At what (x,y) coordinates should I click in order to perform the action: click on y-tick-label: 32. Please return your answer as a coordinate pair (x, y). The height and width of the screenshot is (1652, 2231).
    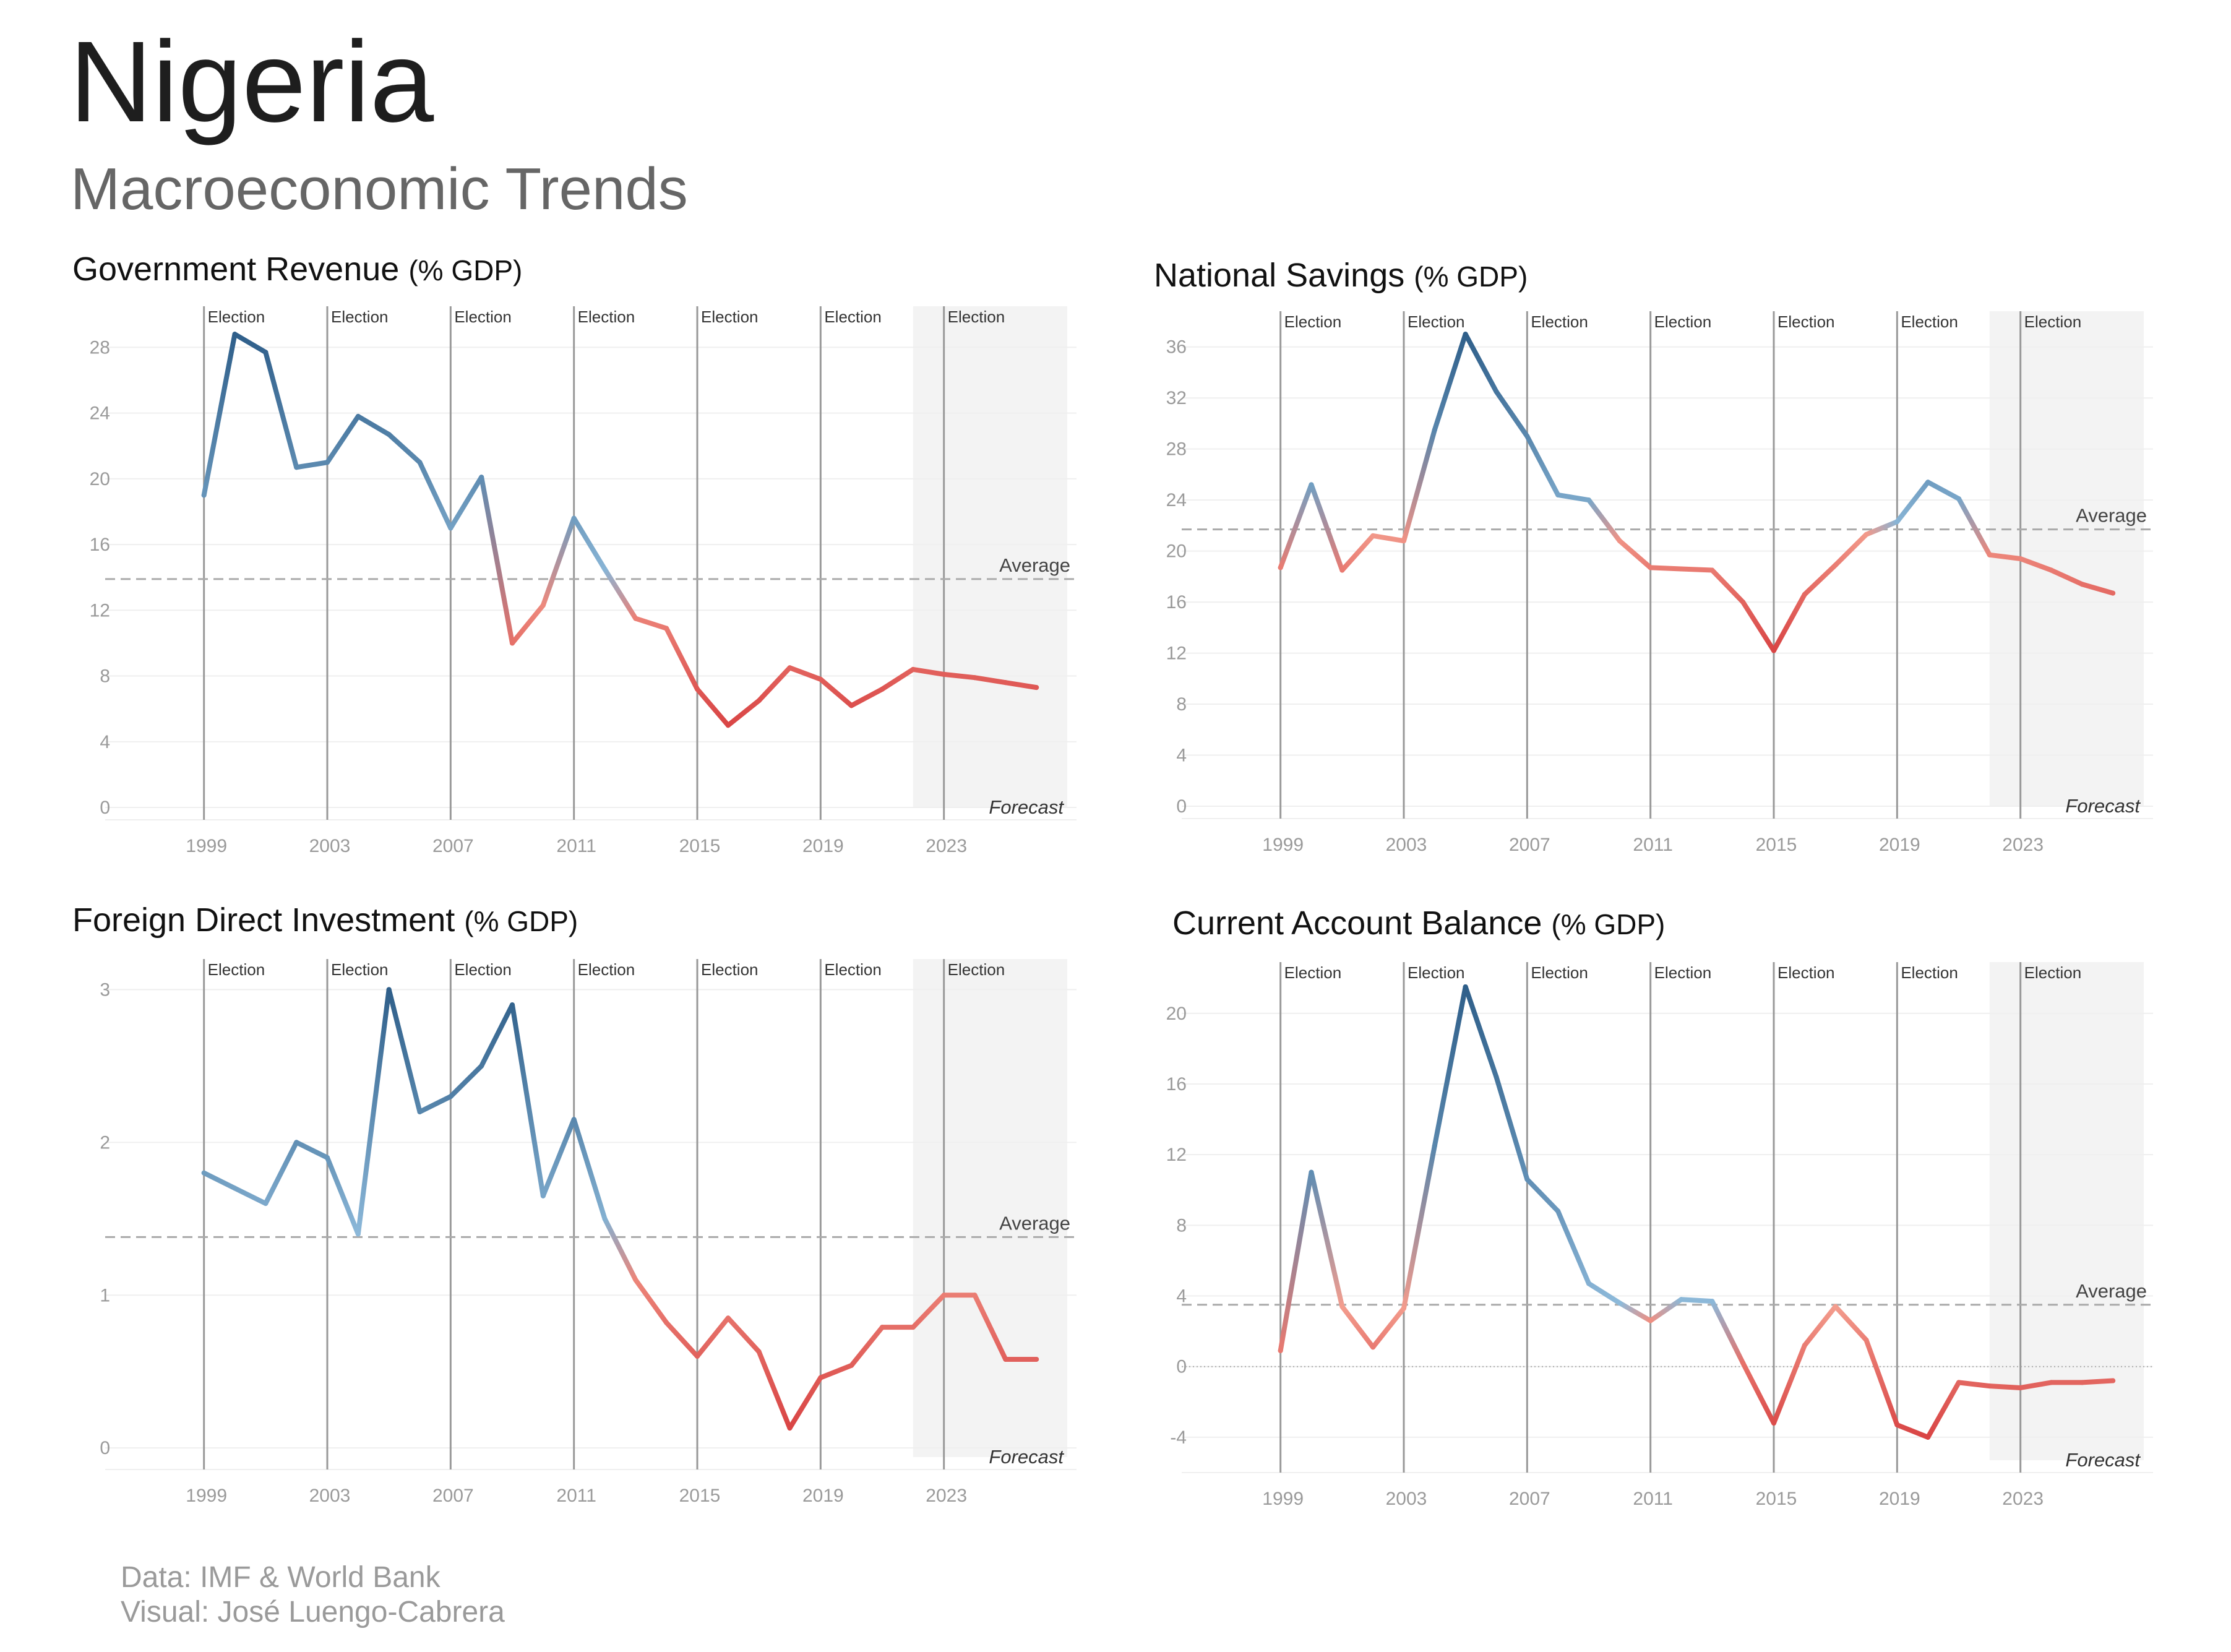
    Looking at the image, I should click on (1176, 398).